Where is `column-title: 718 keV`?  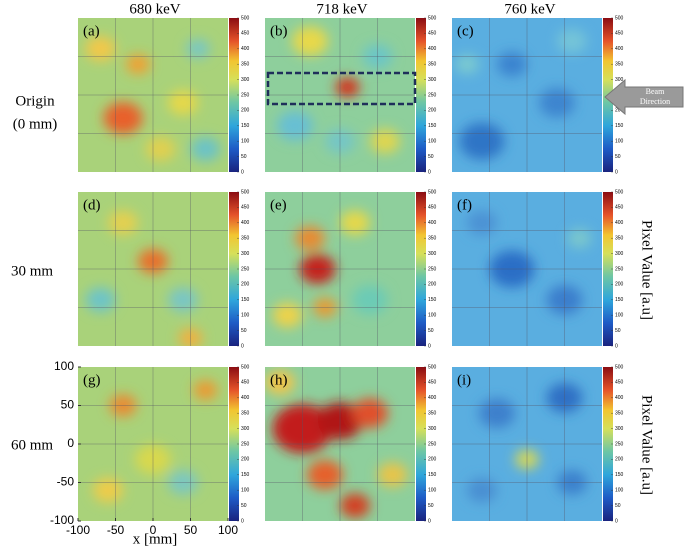
column-title: 718 keV is located at coordinates (341, 9).